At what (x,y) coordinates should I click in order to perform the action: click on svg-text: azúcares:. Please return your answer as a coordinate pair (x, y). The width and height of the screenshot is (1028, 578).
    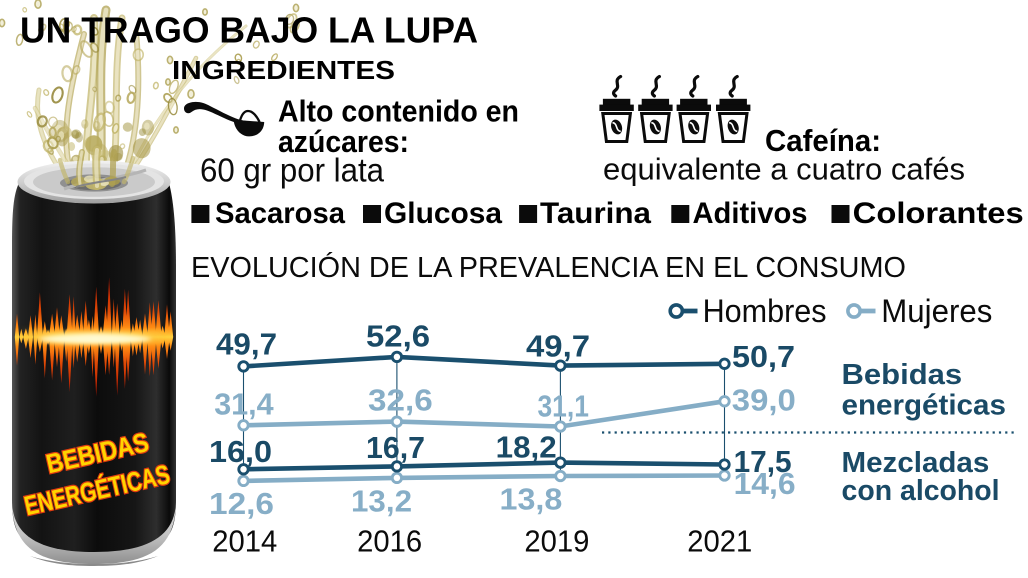
    Looking at the image, I should click on (343, 141).